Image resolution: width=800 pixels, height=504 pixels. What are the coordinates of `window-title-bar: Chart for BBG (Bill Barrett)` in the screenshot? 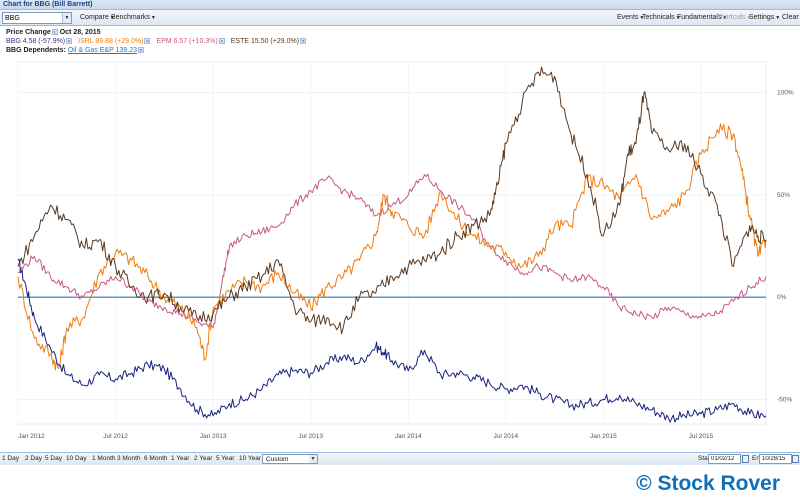 It's located at (400, 5).